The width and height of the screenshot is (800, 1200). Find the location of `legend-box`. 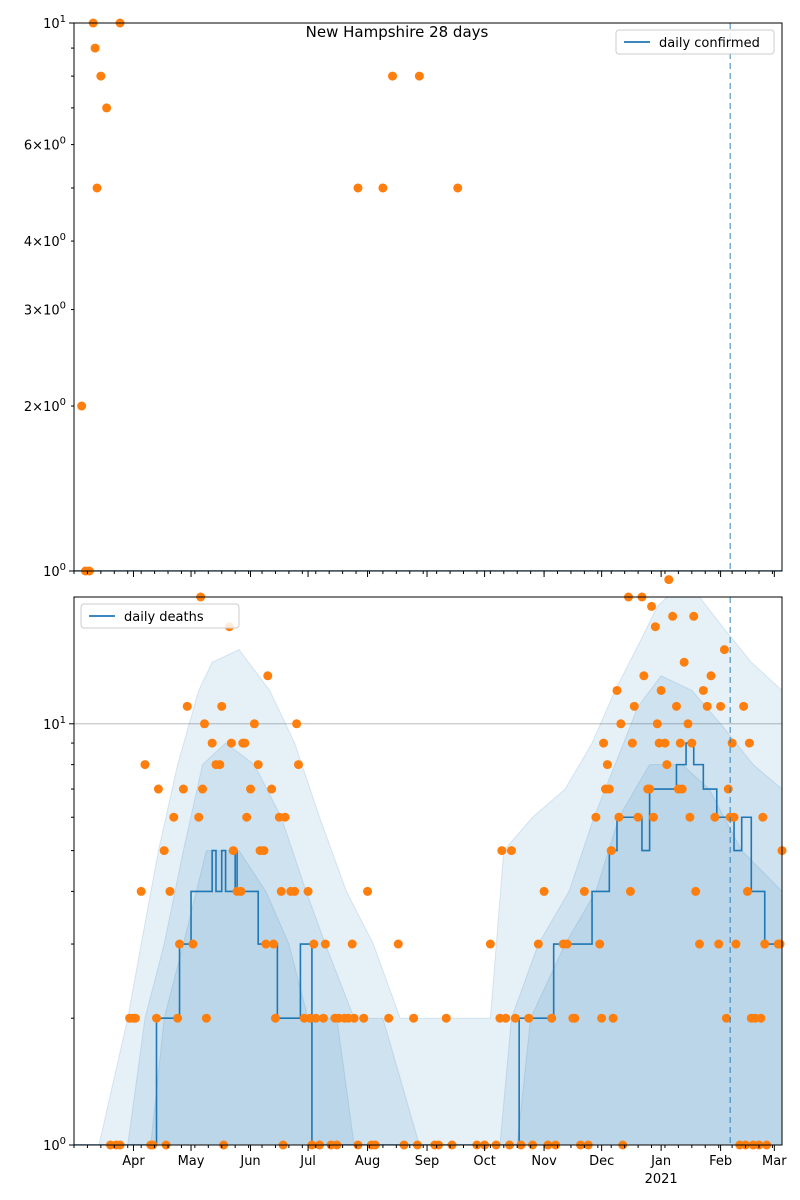

legend-box is located at coordinates (160, 616).